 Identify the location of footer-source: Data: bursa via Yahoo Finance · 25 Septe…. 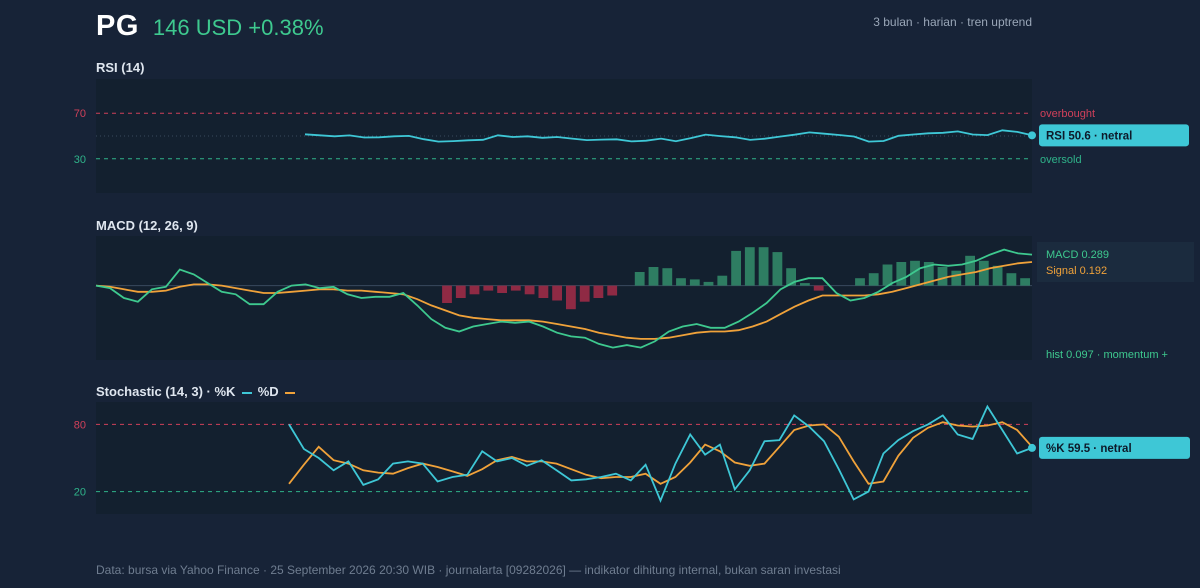
(468, 570).